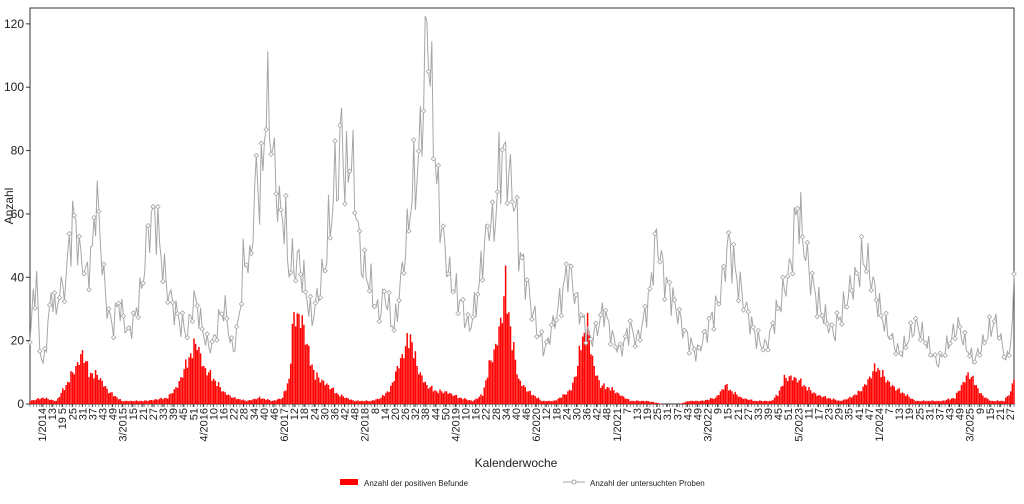 This screenshot has height=504, width=1024. What do you see at coordinates (18, 277) in the screenshot?
I see `y-tick-label: 40` at bounding box center [18, 277].